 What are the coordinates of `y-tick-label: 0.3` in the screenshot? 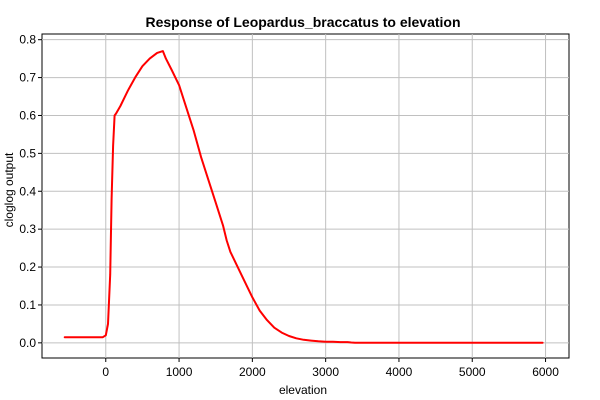 It's located at (27, 229).